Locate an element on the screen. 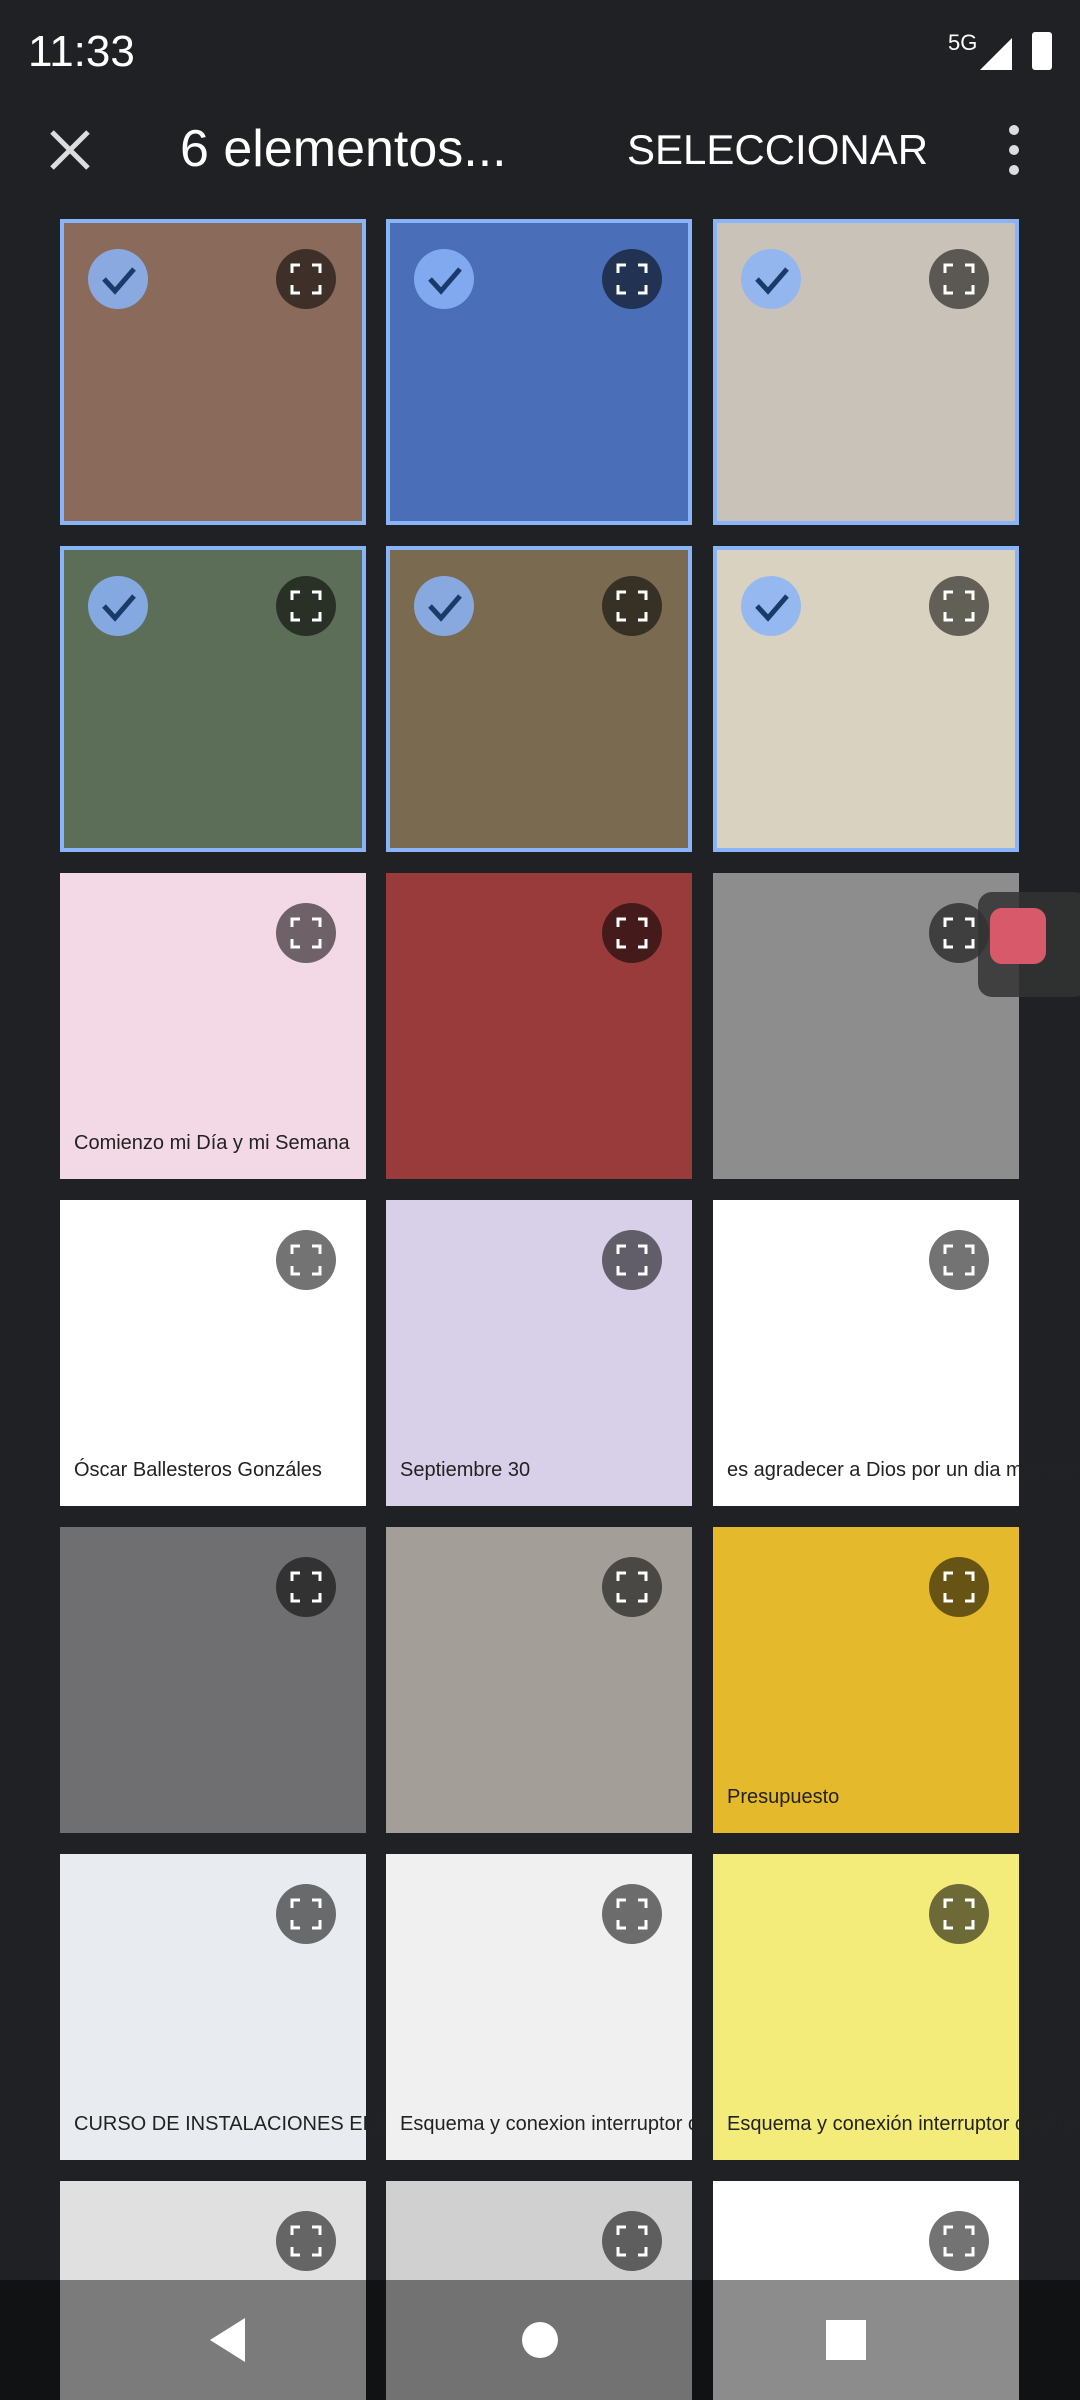  photo-caption: Comienzo mi Día y mi Semana is located at coordinates (212, 1143).